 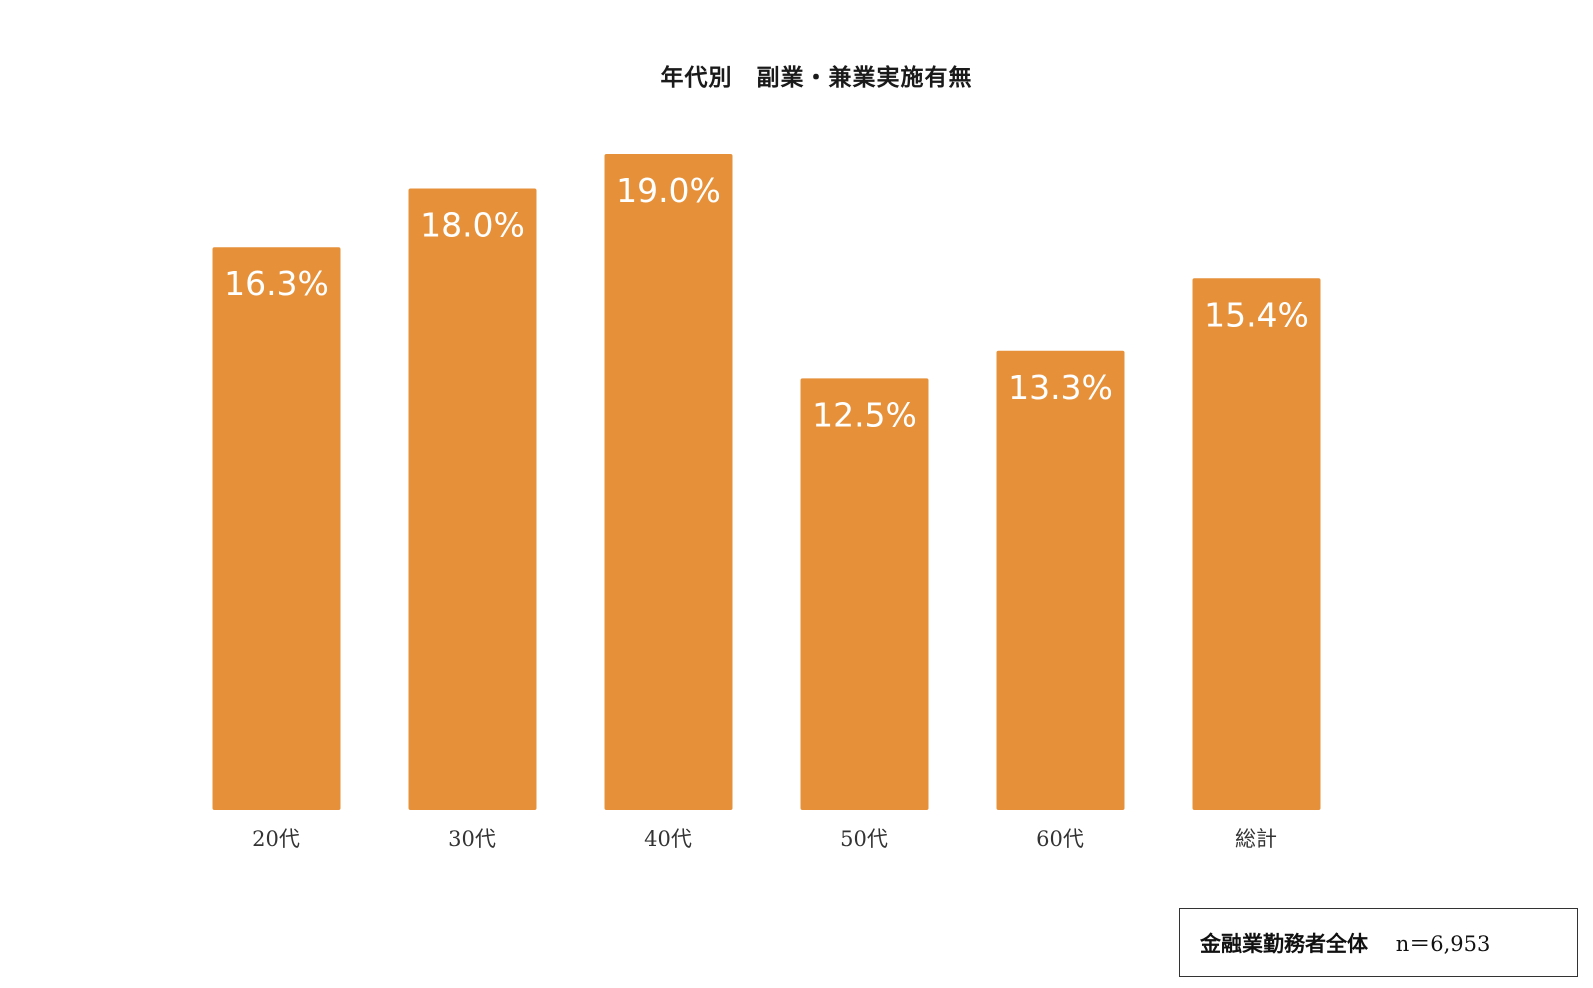 What do you see at coordinates (276, 283) in the screenshot?
I see `value-label-20代: 16.3%` at bounding box center [276, 283].